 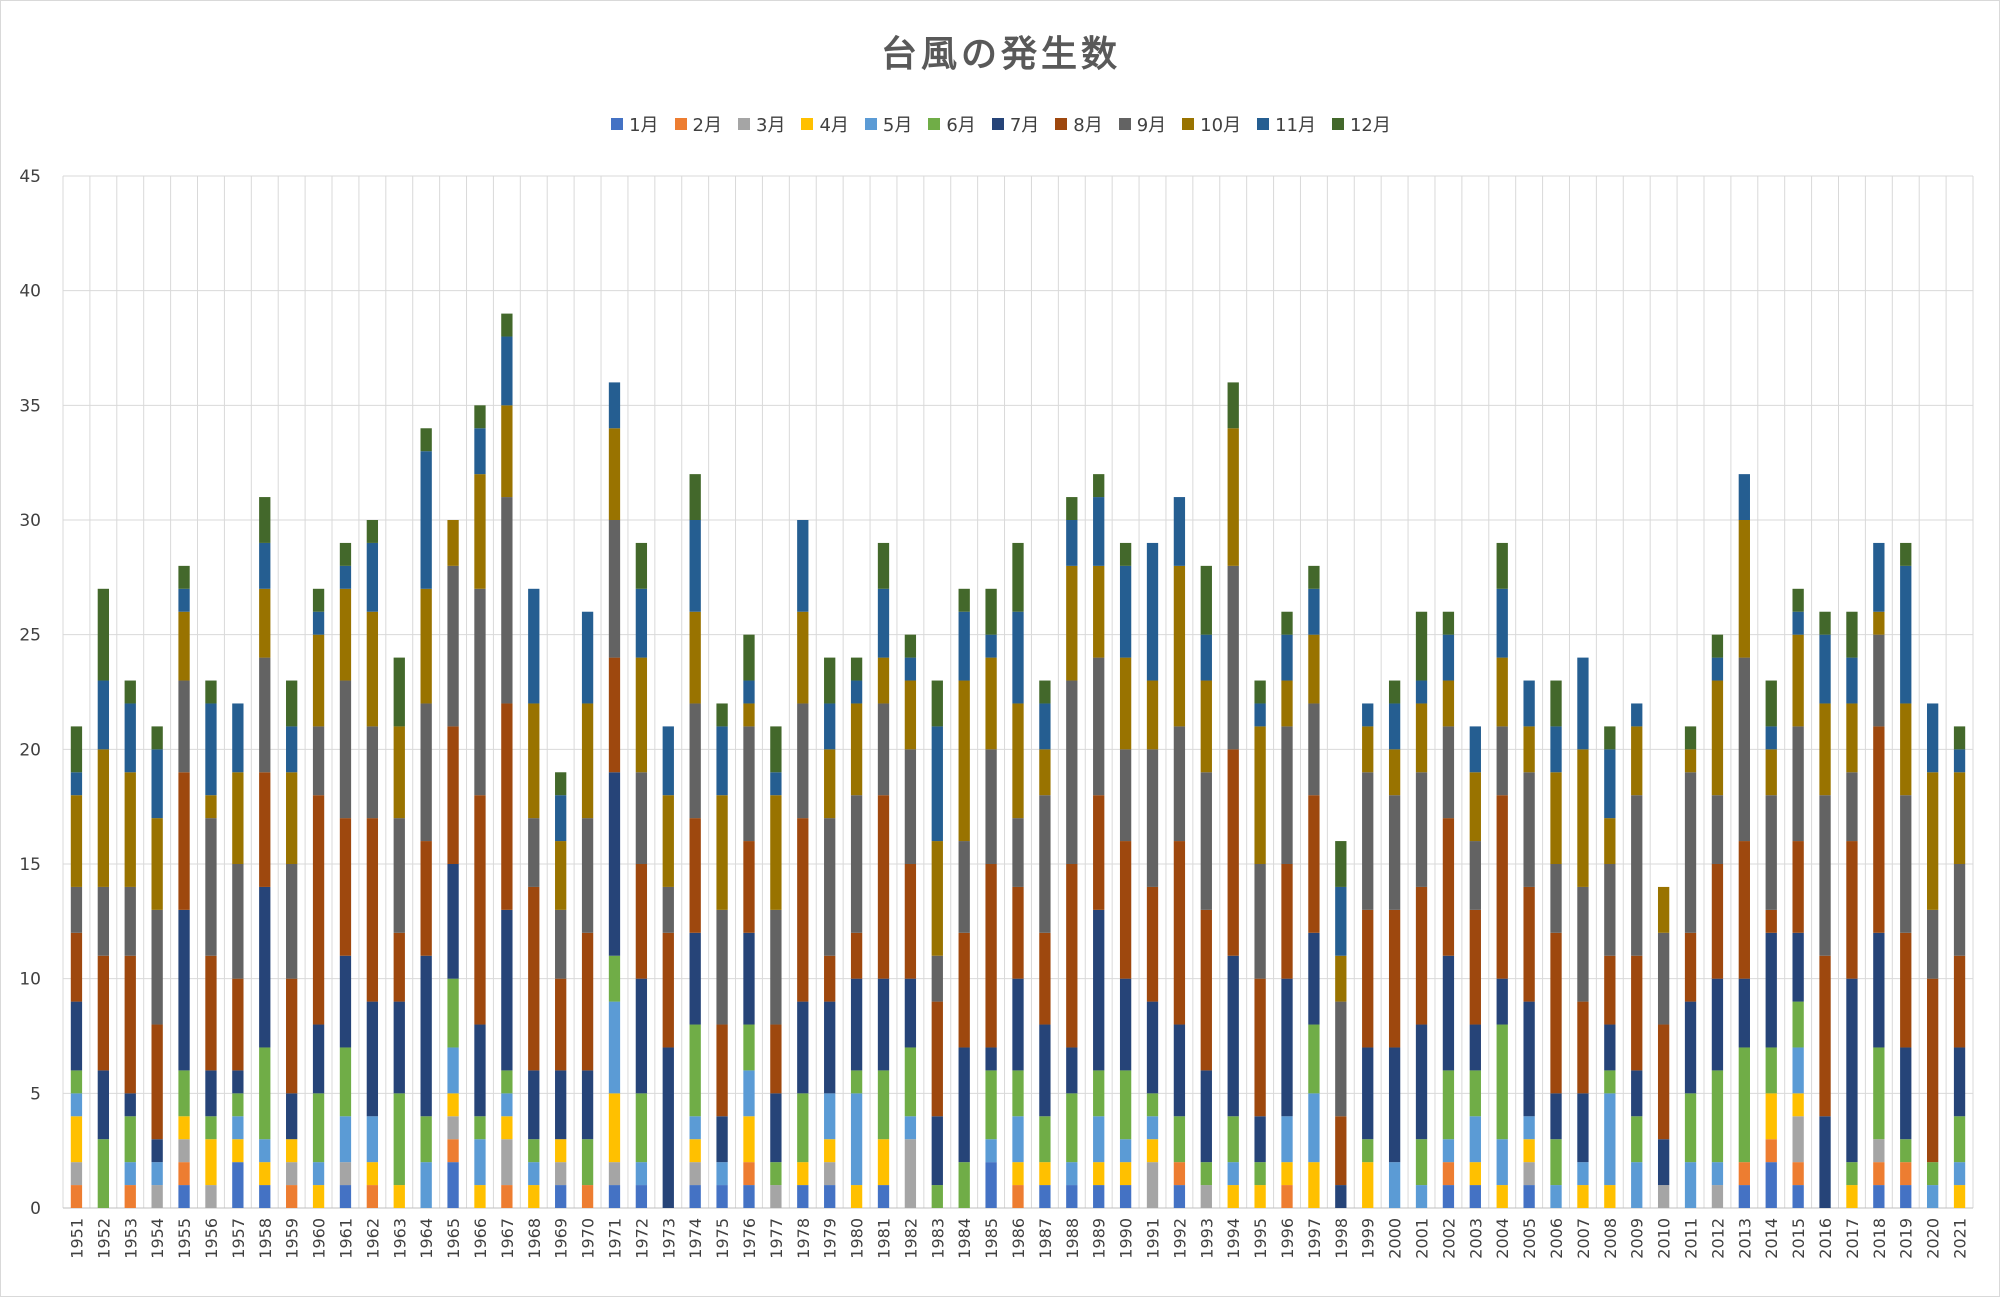 I want to click on legend-label: 7月, so click(x=1024, y=125).